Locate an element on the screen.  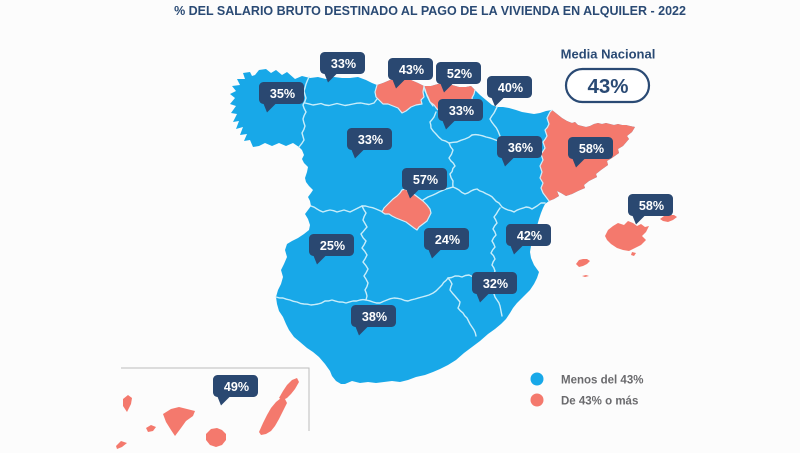
svg-text: 52% is located at coordinates (459, 74).